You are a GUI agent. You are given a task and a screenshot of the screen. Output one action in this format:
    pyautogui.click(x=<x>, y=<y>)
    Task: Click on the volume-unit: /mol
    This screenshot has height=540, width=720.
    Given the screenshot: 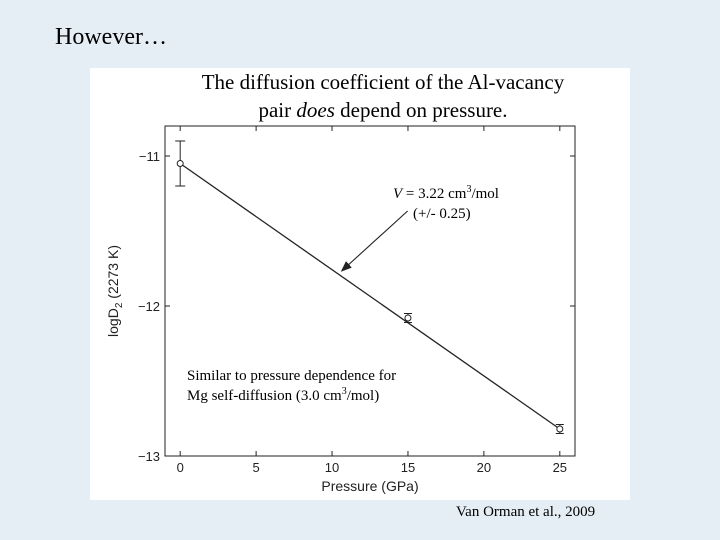 What is the action you would take?
    pyautogui.click(x=485, y=194)
    